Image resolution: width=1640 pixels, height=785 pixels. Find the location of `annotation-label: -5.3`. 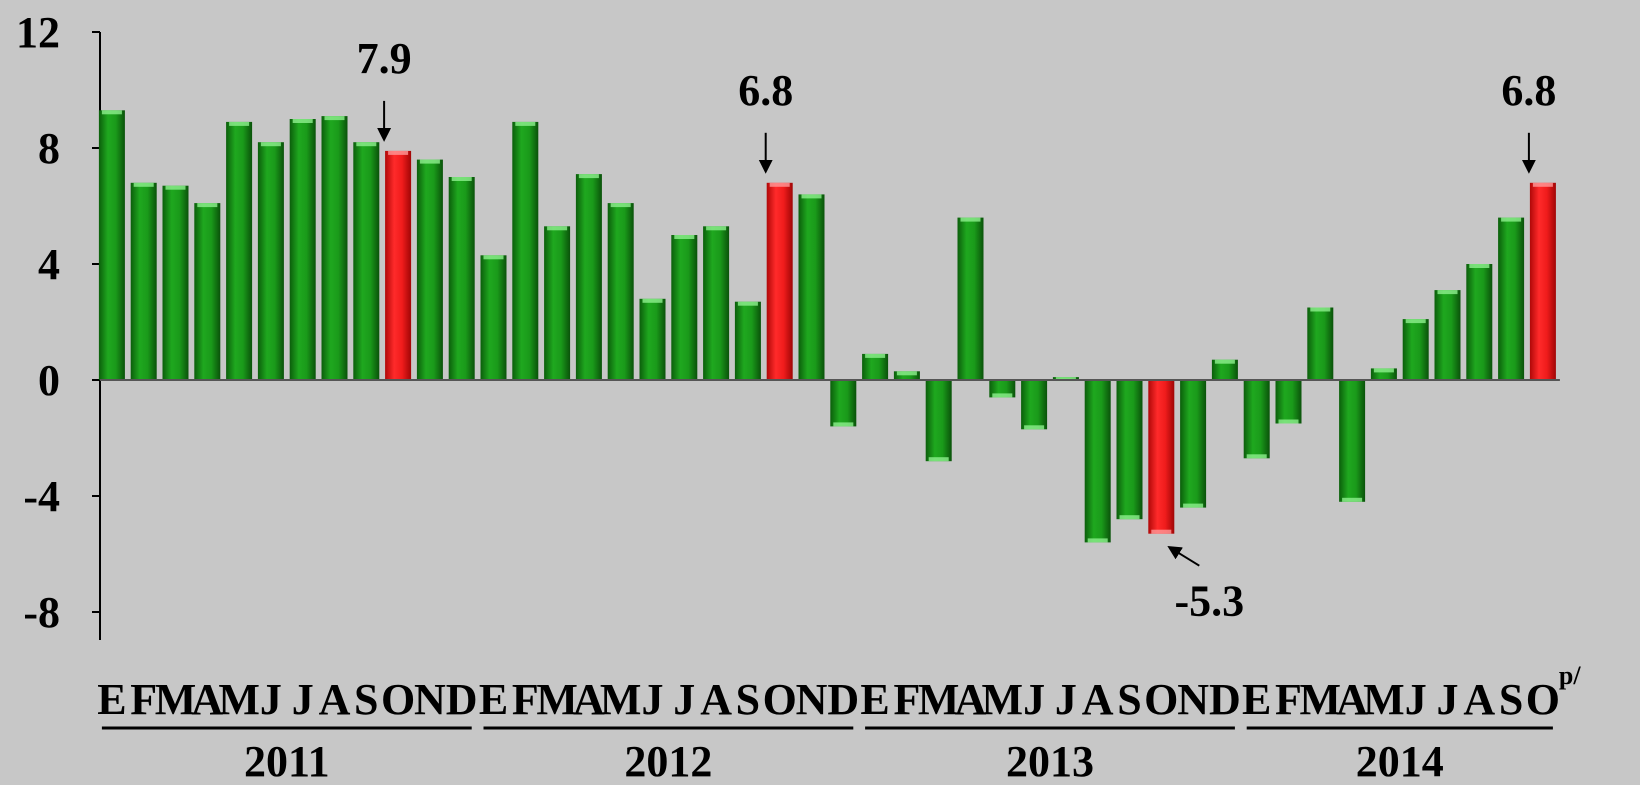

annotation-label: -5.3 is located at coordinates (1209, 601).